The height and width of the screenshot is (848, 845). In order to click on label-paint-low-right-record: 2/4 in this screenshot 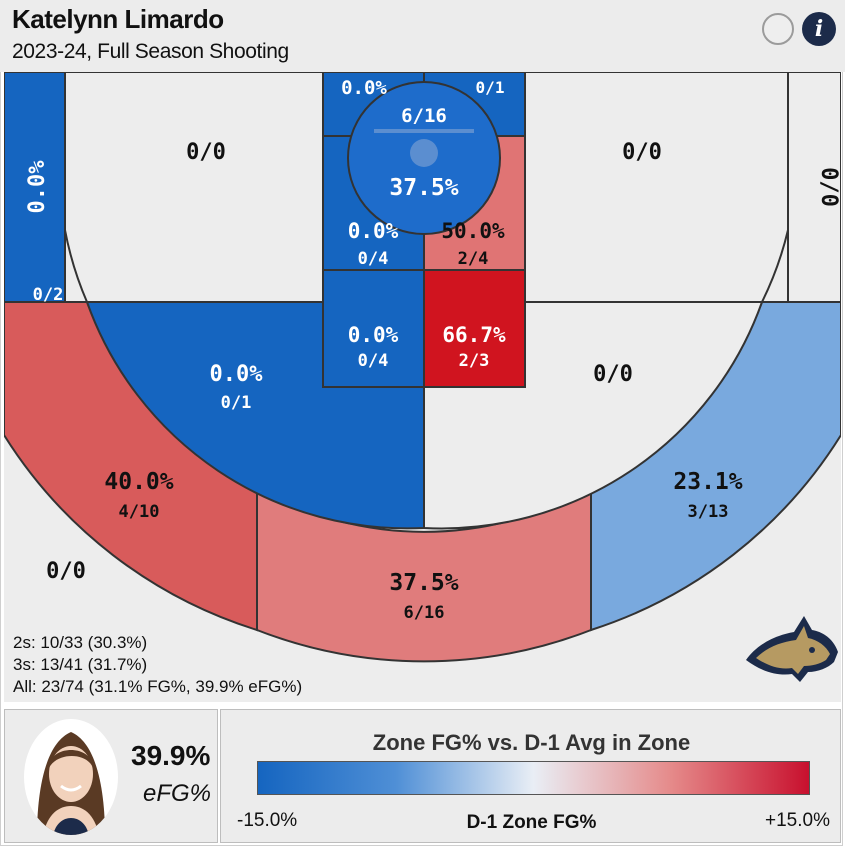, I will do `click(473, 259)`.